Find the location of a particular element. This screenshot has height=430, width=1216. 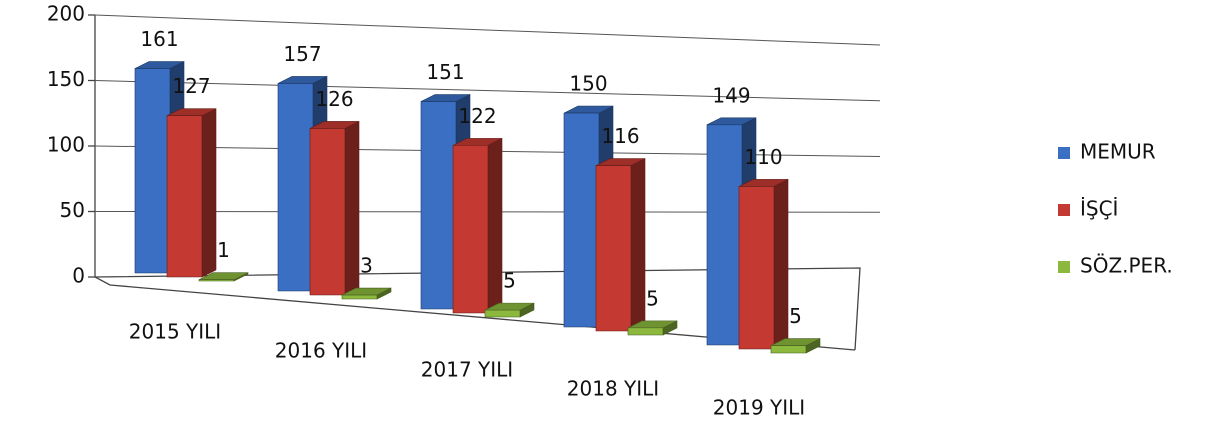

y-tick-label: 200 is located at coordinates (66, 14).